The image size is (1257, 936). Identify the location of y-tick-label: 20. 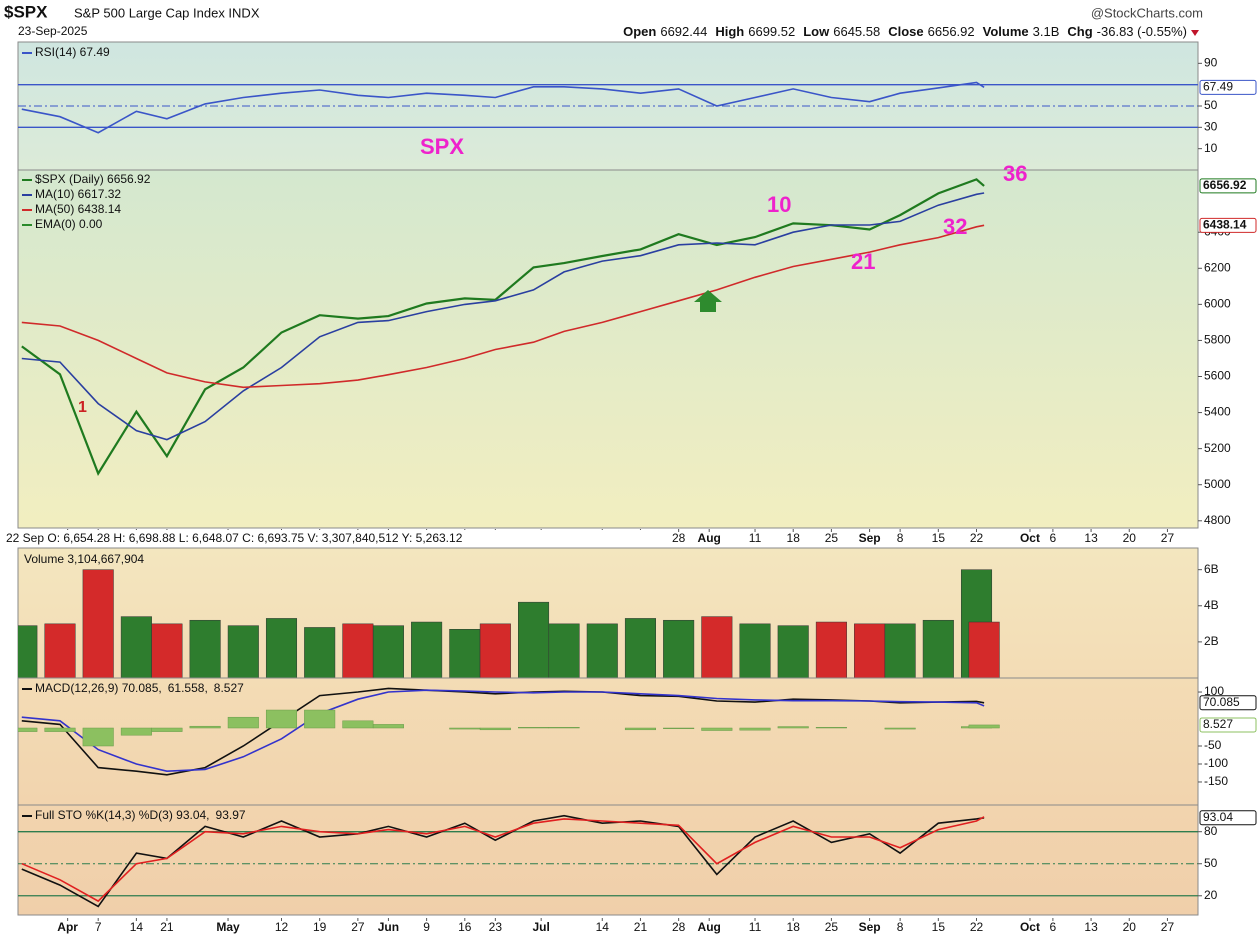
(1211, 895).